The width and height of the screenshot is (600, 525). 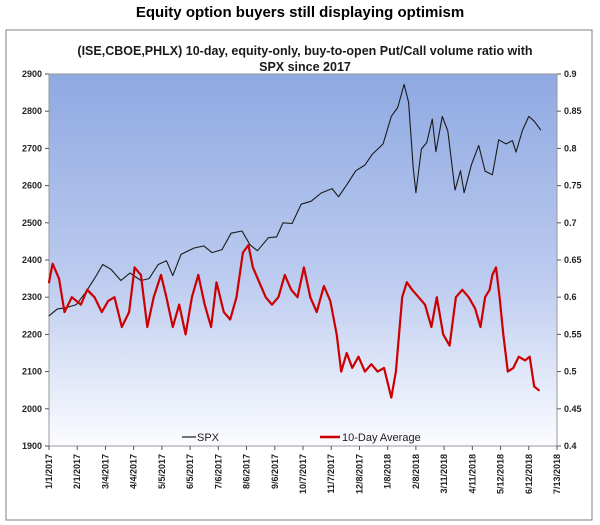 What do you see at coordinates (444, 474) in the screenshot?
I see `x-tick-label: 3/11/2018` at bounding box center [444, 474].